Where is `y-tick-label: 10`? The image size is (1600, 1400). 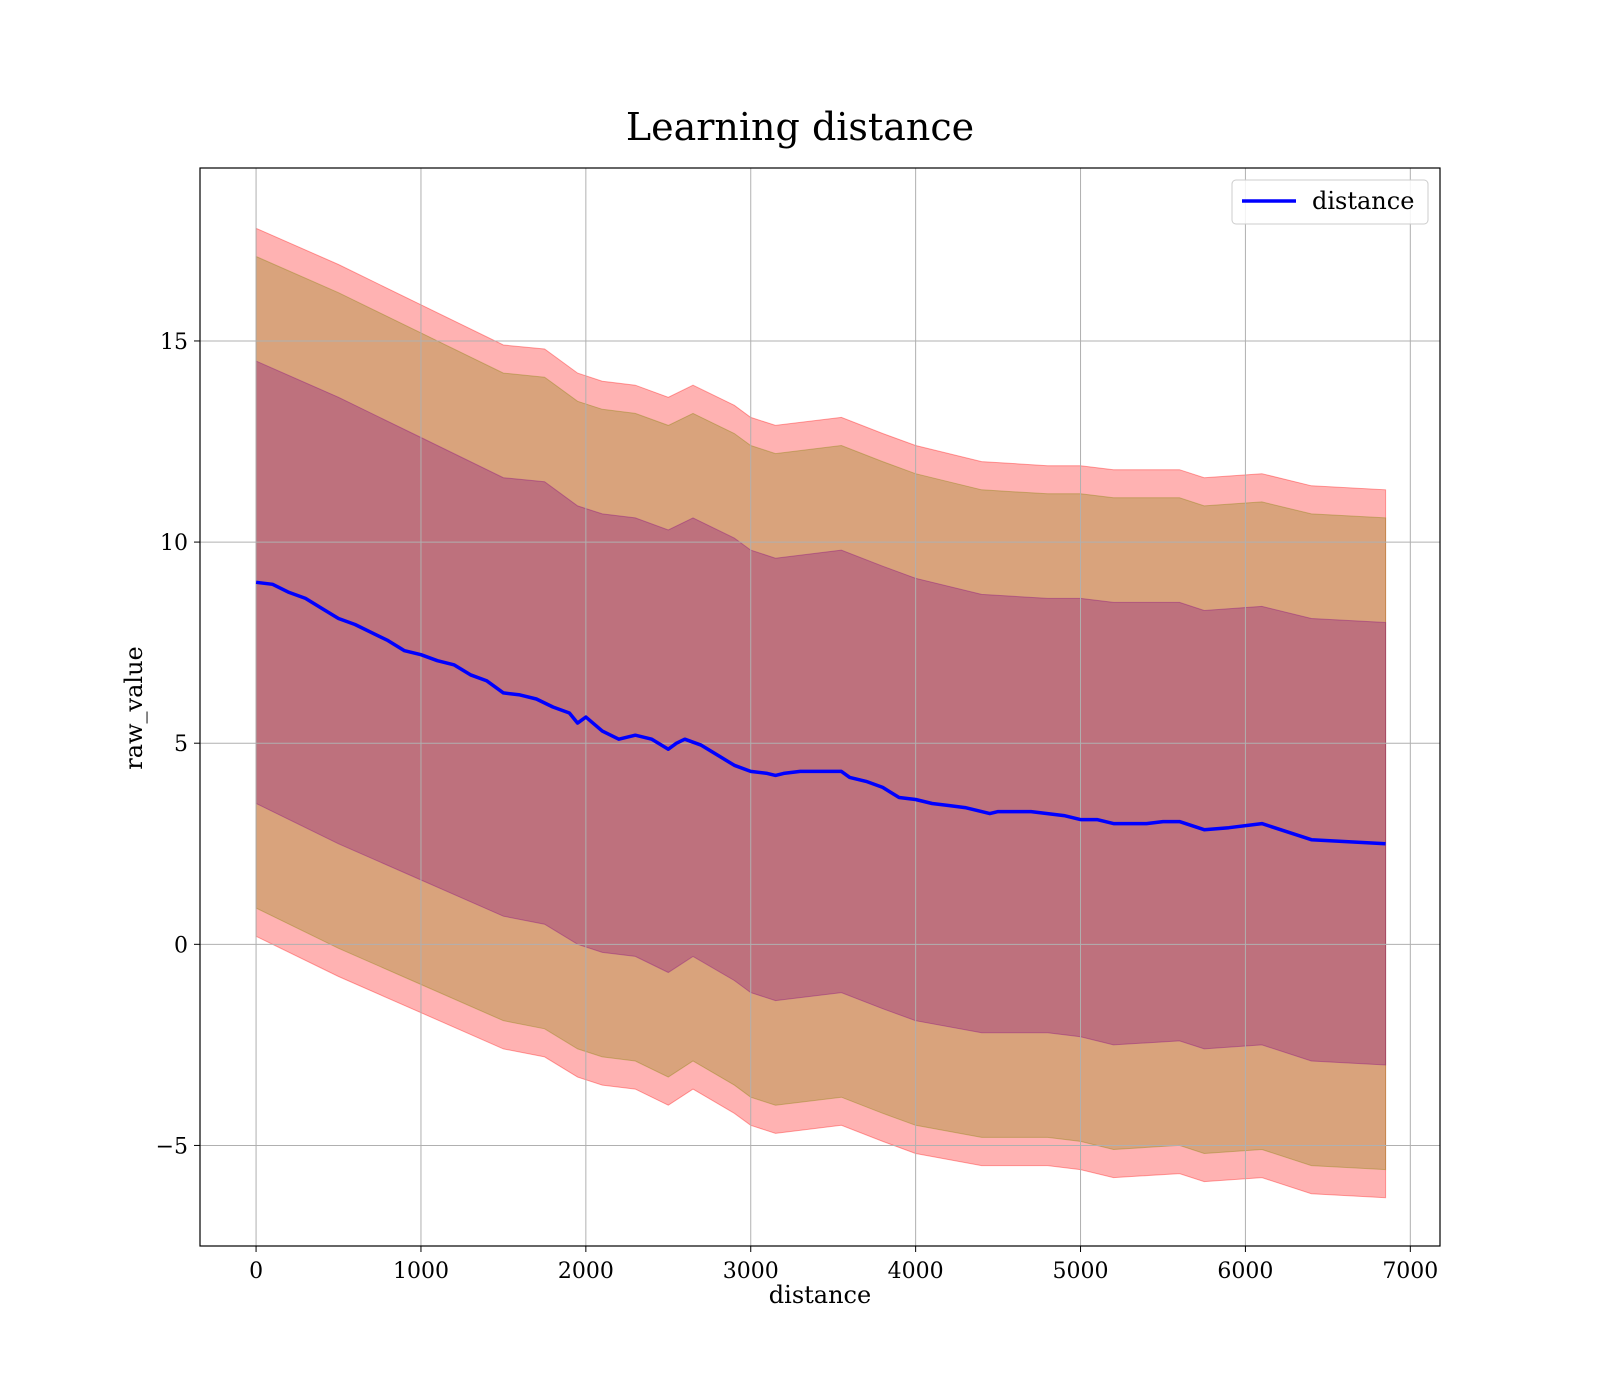 y-tick-label: 10 is located at coordinates (174, 543).